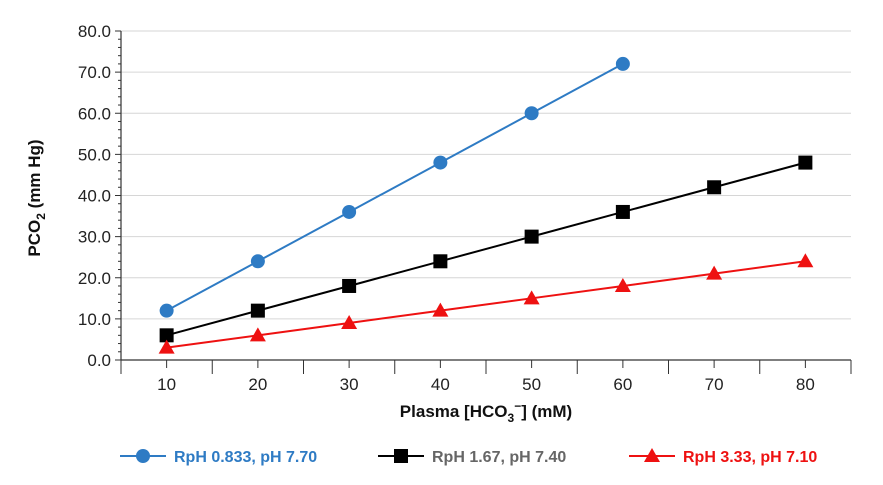 The height and width of the screenshot is (485, 883). Describe the element at coordinates (652, 455) in the screenshot. I see `legend-marker-triangle` at that location.